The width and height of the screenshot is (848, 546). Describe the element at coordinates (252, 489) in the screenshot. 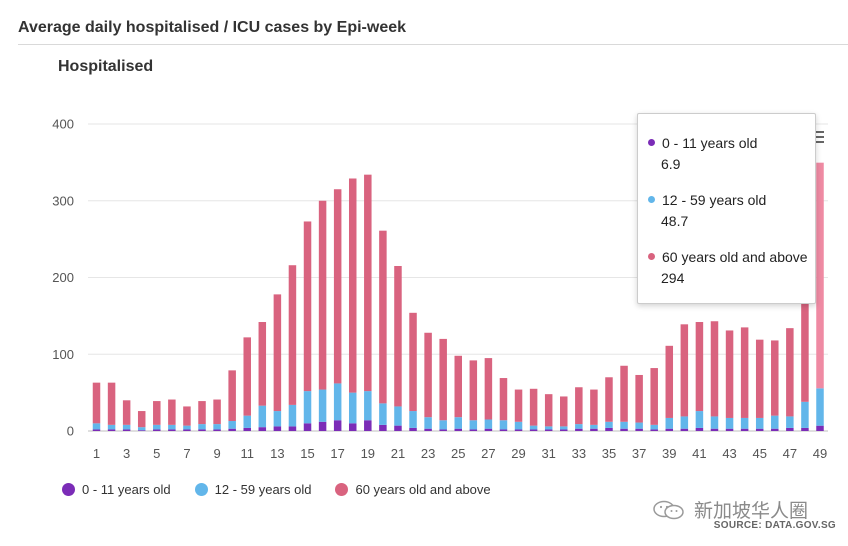

I see `legend-item-12-59: 12 - 59 years old` at that location.